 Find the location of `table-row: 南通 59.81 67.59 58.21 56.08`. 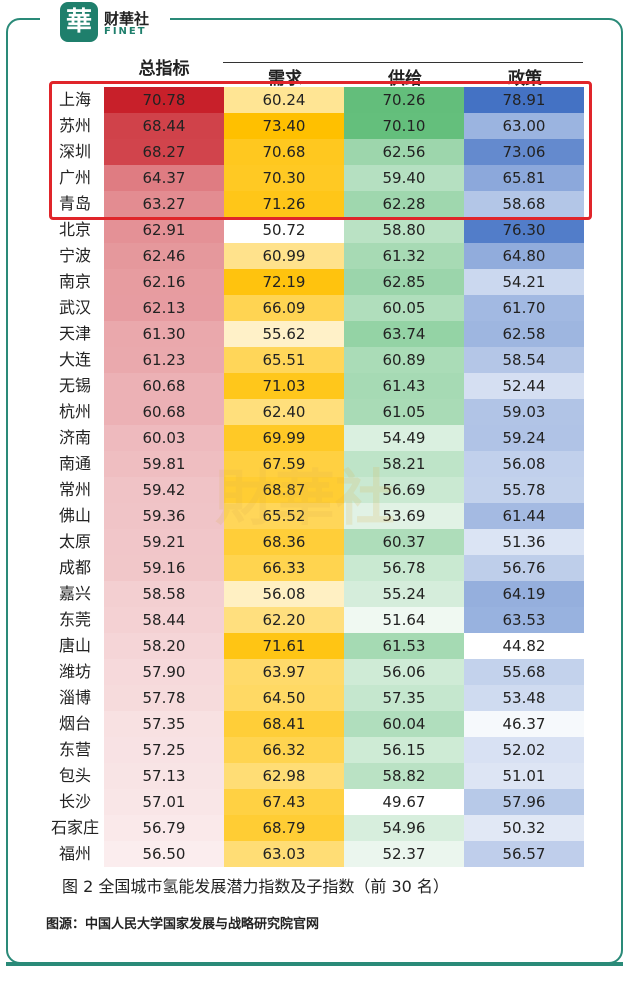

table-row: 南通 59.81 67.59 58.21 56.08 is located at coordinates (315, 464).